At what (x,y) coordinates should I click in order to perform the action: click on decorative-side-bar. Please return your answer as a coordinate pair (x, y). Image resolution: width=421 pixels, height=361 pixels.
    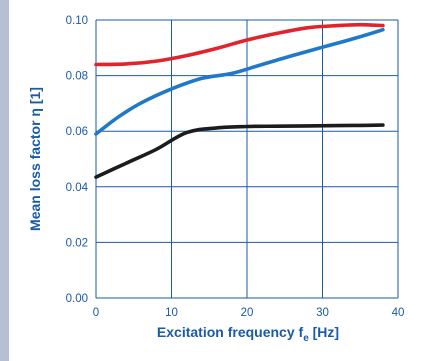
    Looking at the image, I should click on (4, 180).